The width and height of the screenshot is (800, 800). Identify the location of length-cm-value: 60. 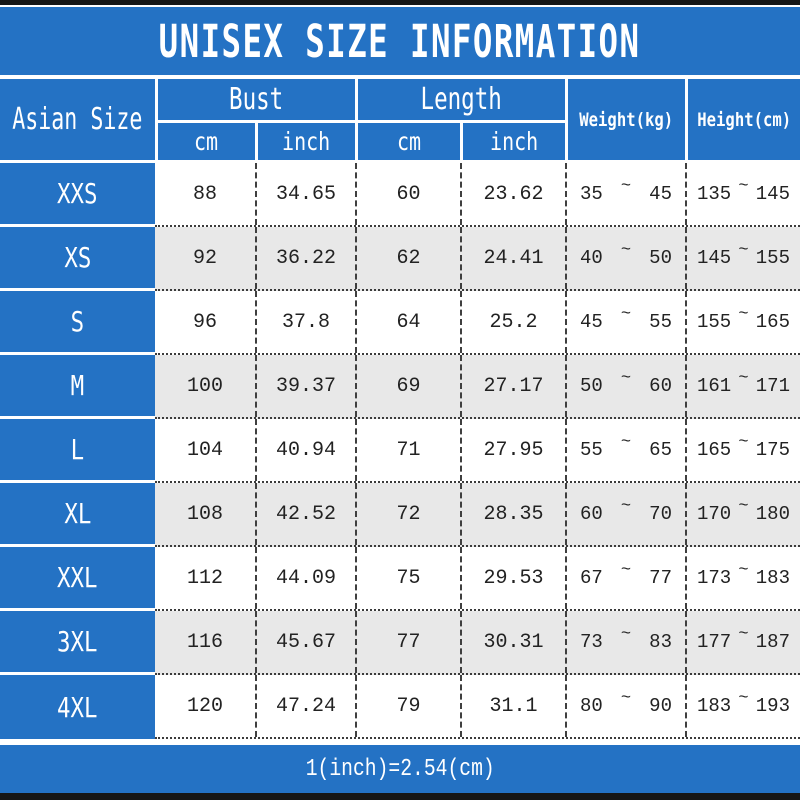
(407, 194).